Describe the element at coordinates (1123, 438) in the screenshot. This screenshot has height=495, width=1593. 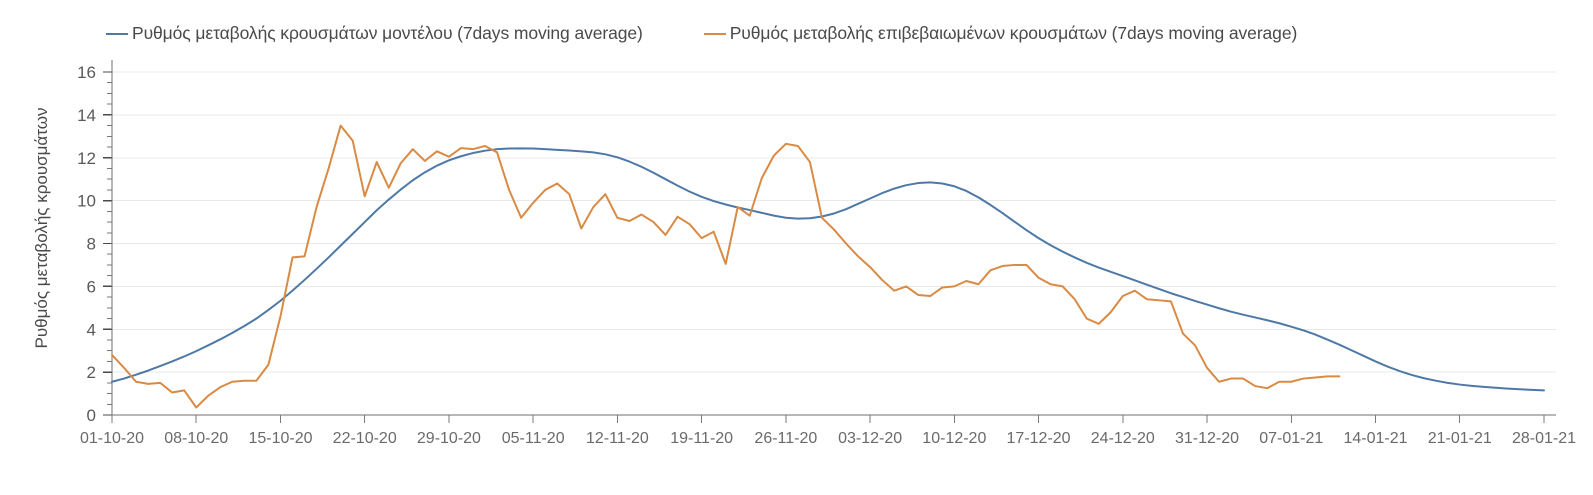
I see `x-tick-label: 24-12-20` at that location.